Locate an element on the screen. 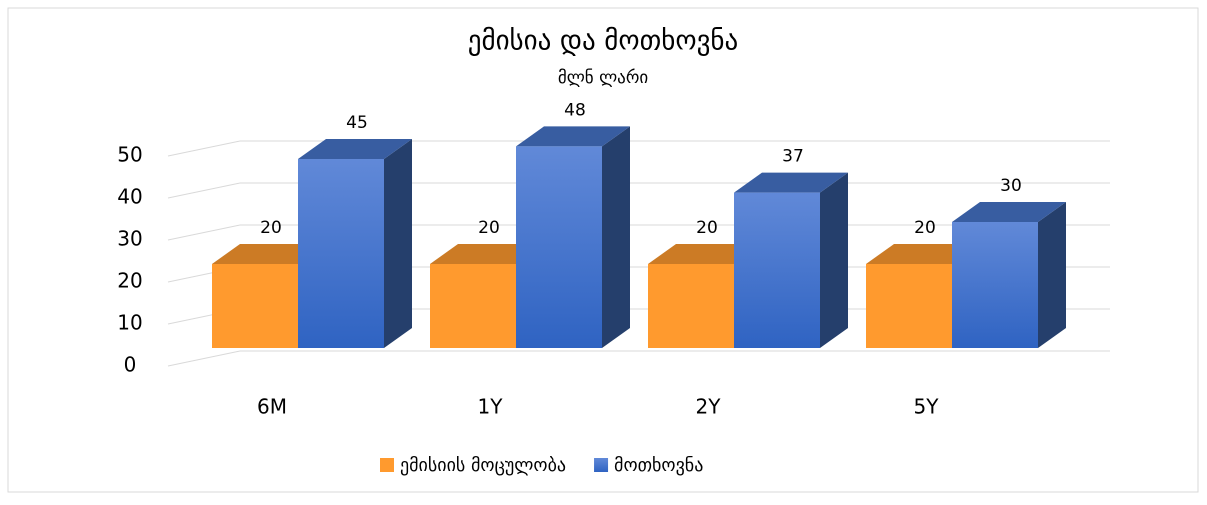 Image resolution: width=1207 pixels, height=505 pixels. data-label: 45 is located at coordinates (357, 123).